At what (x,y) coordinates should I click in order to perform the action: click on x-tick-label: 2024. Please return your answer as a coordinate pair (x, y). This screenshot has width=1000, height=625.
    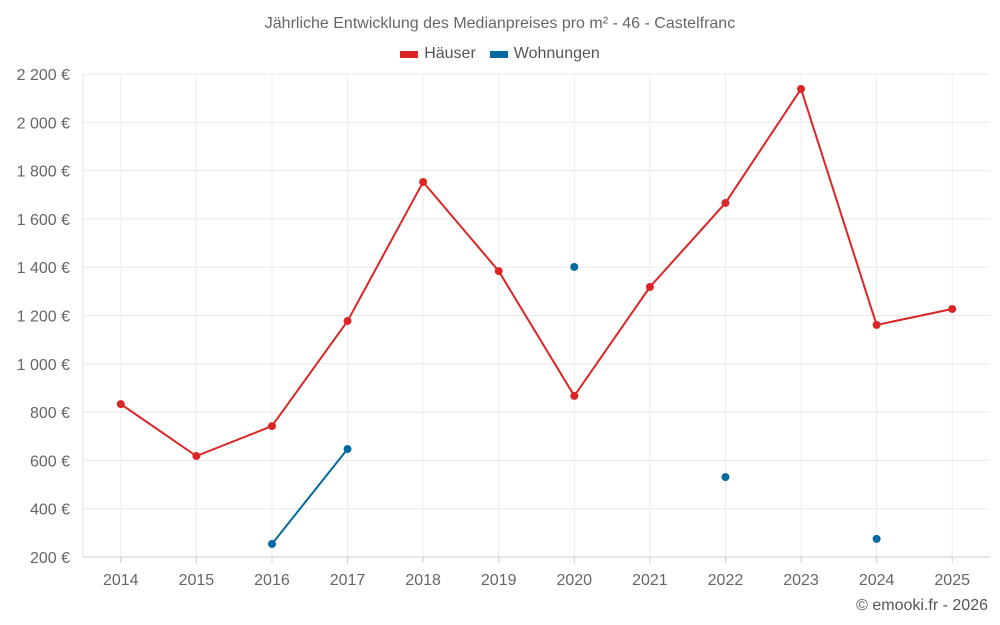
    Looking at the image, I should click on (877, 580).